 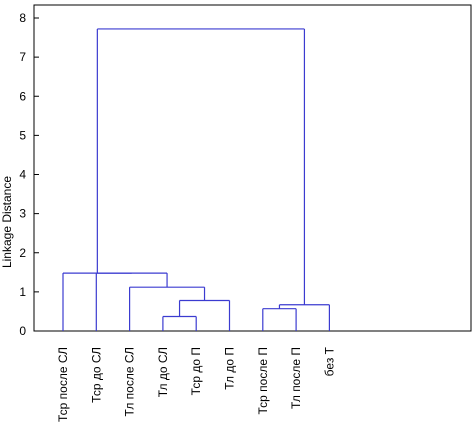 What do you see at coordinates (22, 57) in the screenshot?
I see `y-tick-label: 7` at bounding box center [22, 57].